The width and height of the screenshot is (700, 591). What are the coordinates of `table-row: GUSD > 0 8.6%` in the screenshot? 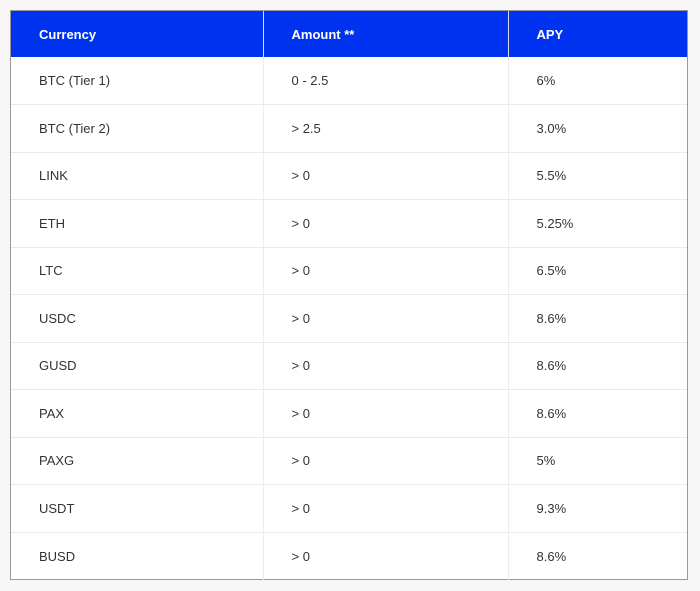 It's located at (349, 365).